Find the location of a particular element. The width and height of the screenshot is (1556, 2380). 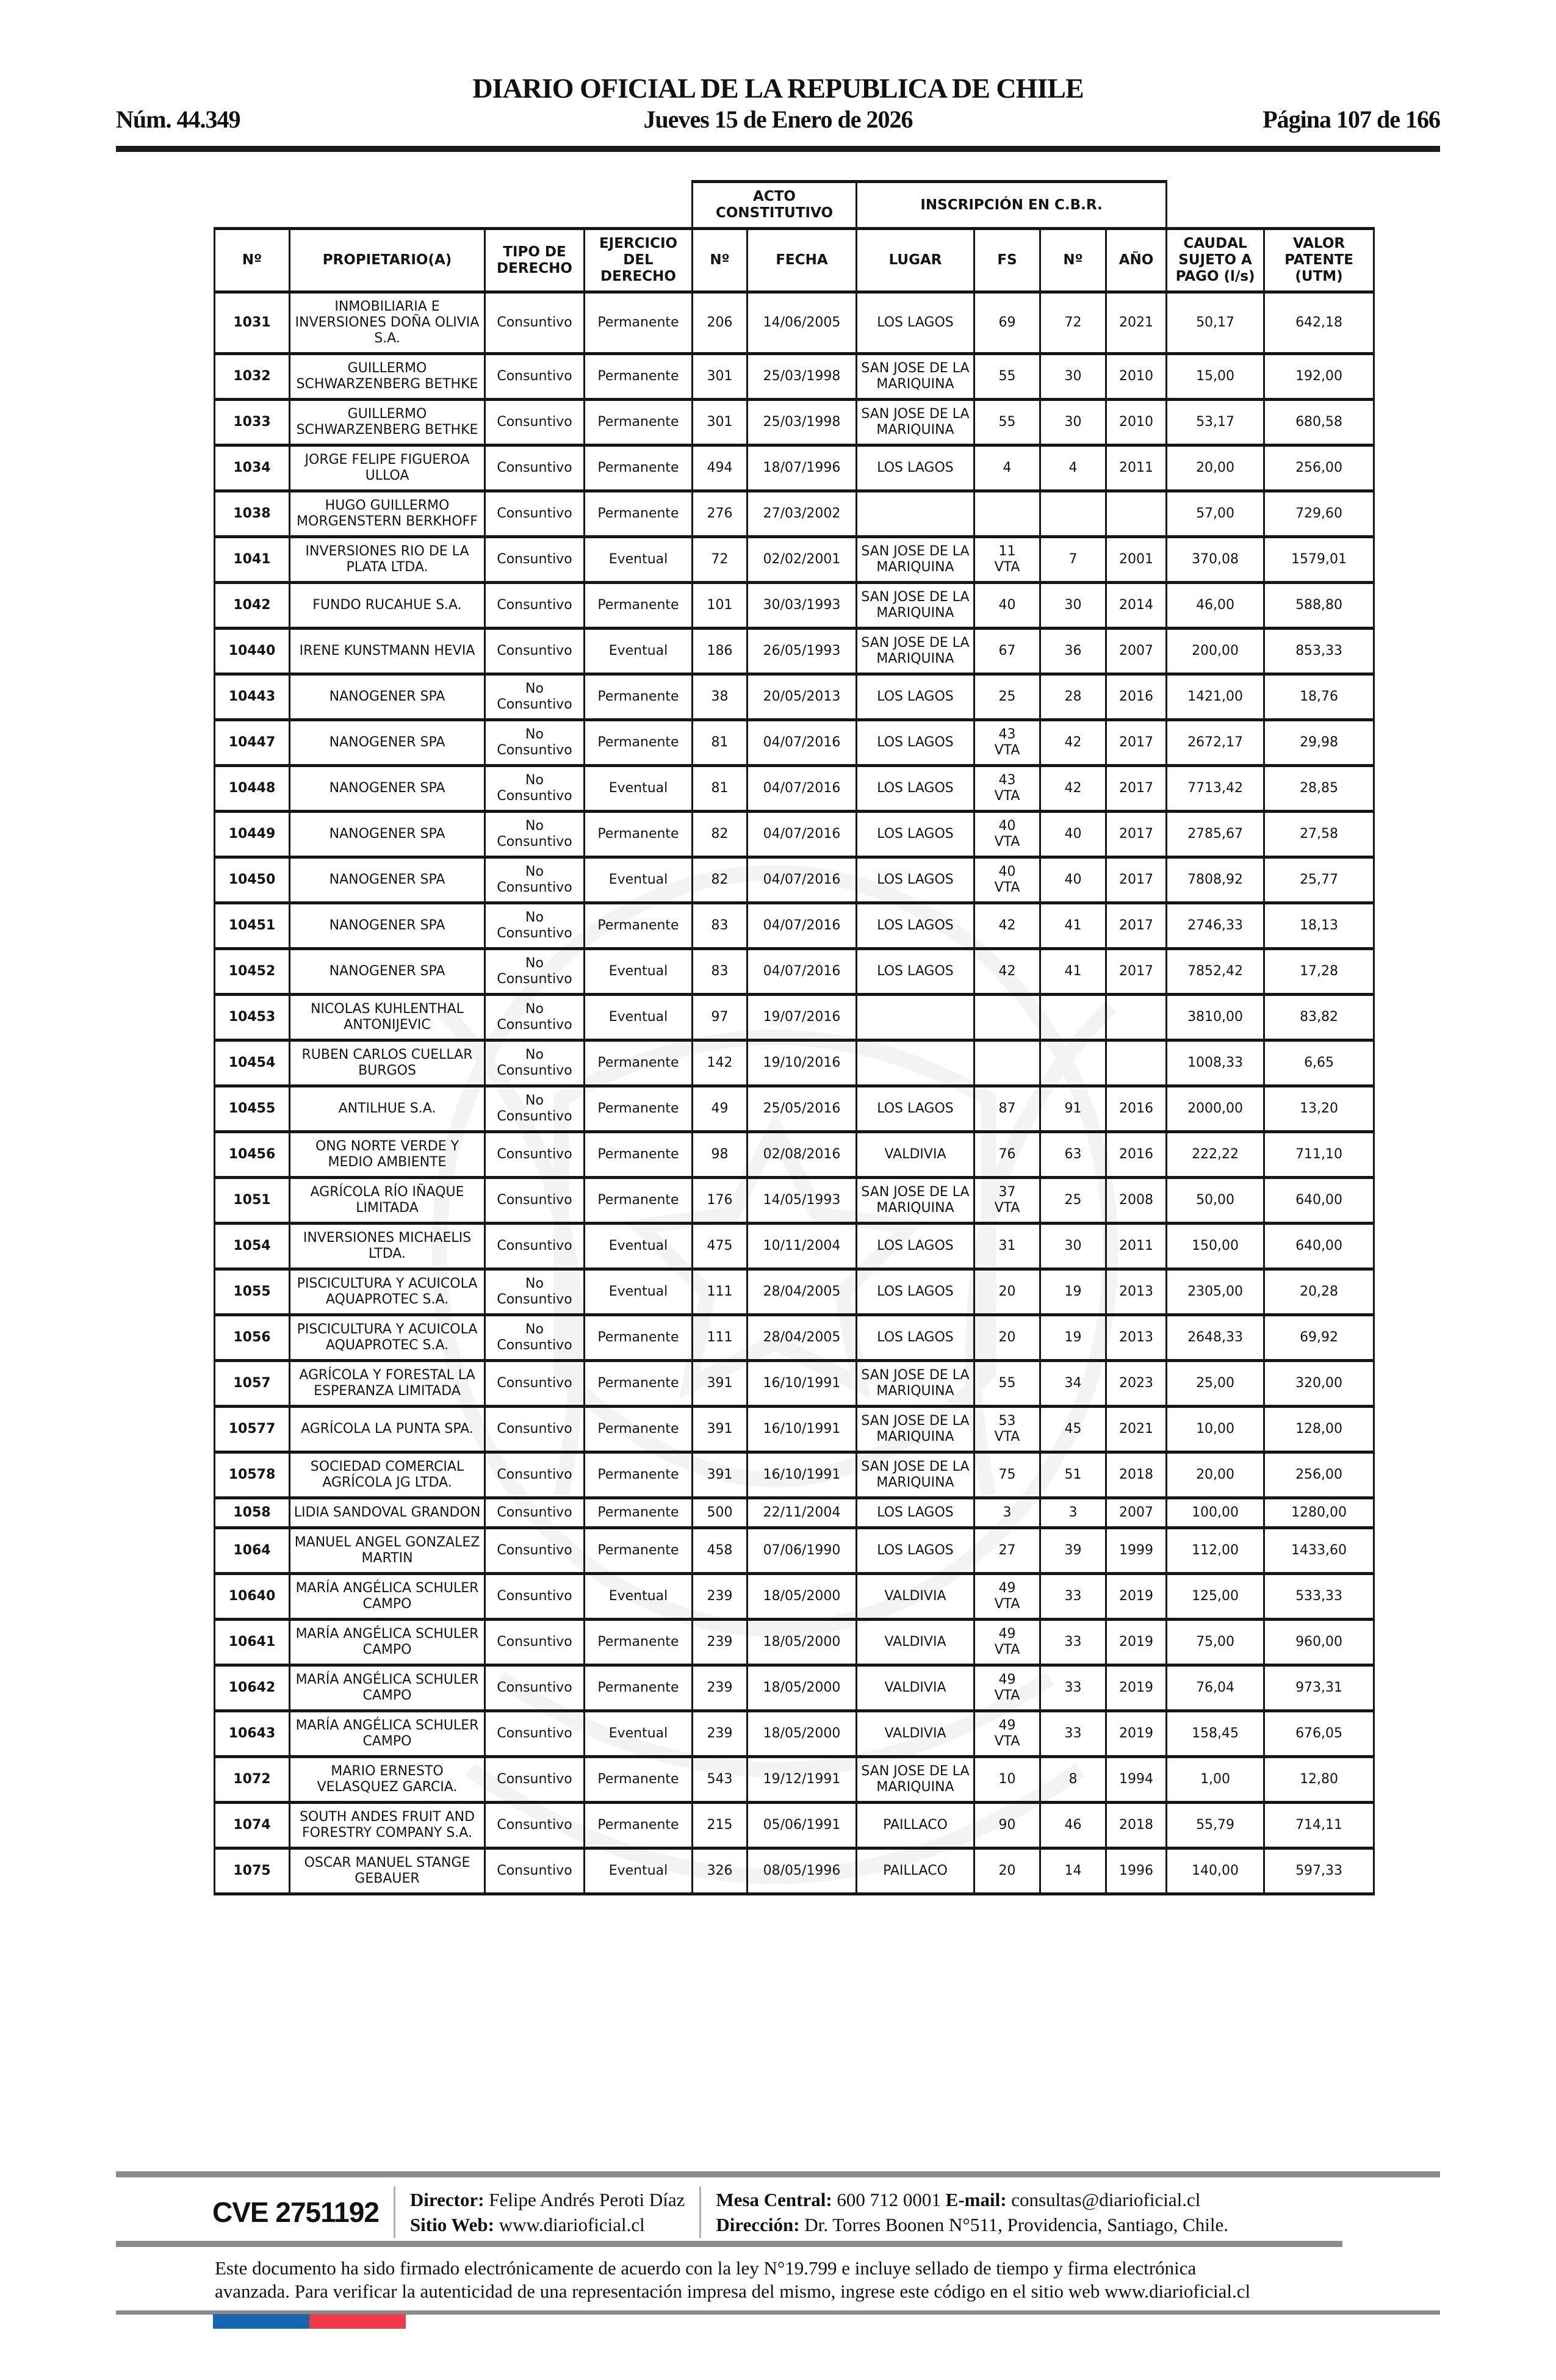

table-cell: 87 is located at coordinates (1008, 1108).